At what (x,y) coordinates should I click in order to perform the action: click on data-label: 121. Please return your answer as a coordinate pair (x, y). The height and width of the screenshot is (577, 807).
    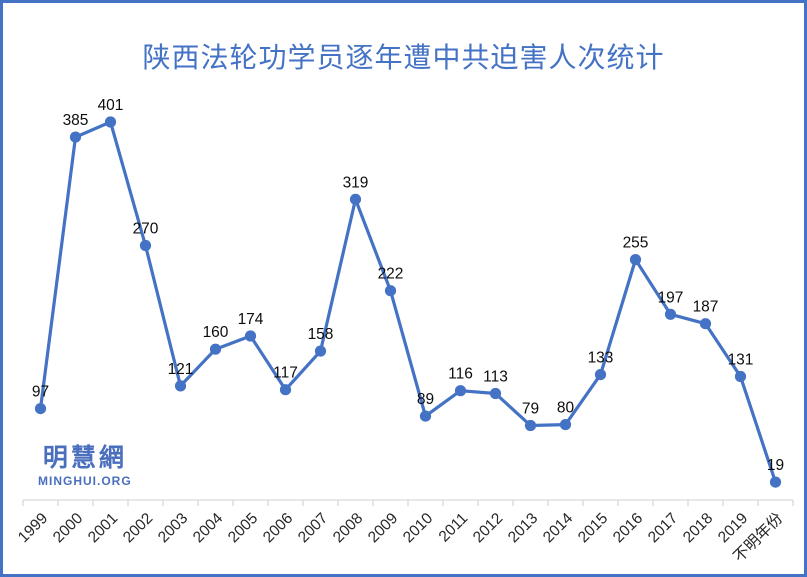
    Looking at the image, I should click on (181, 369).